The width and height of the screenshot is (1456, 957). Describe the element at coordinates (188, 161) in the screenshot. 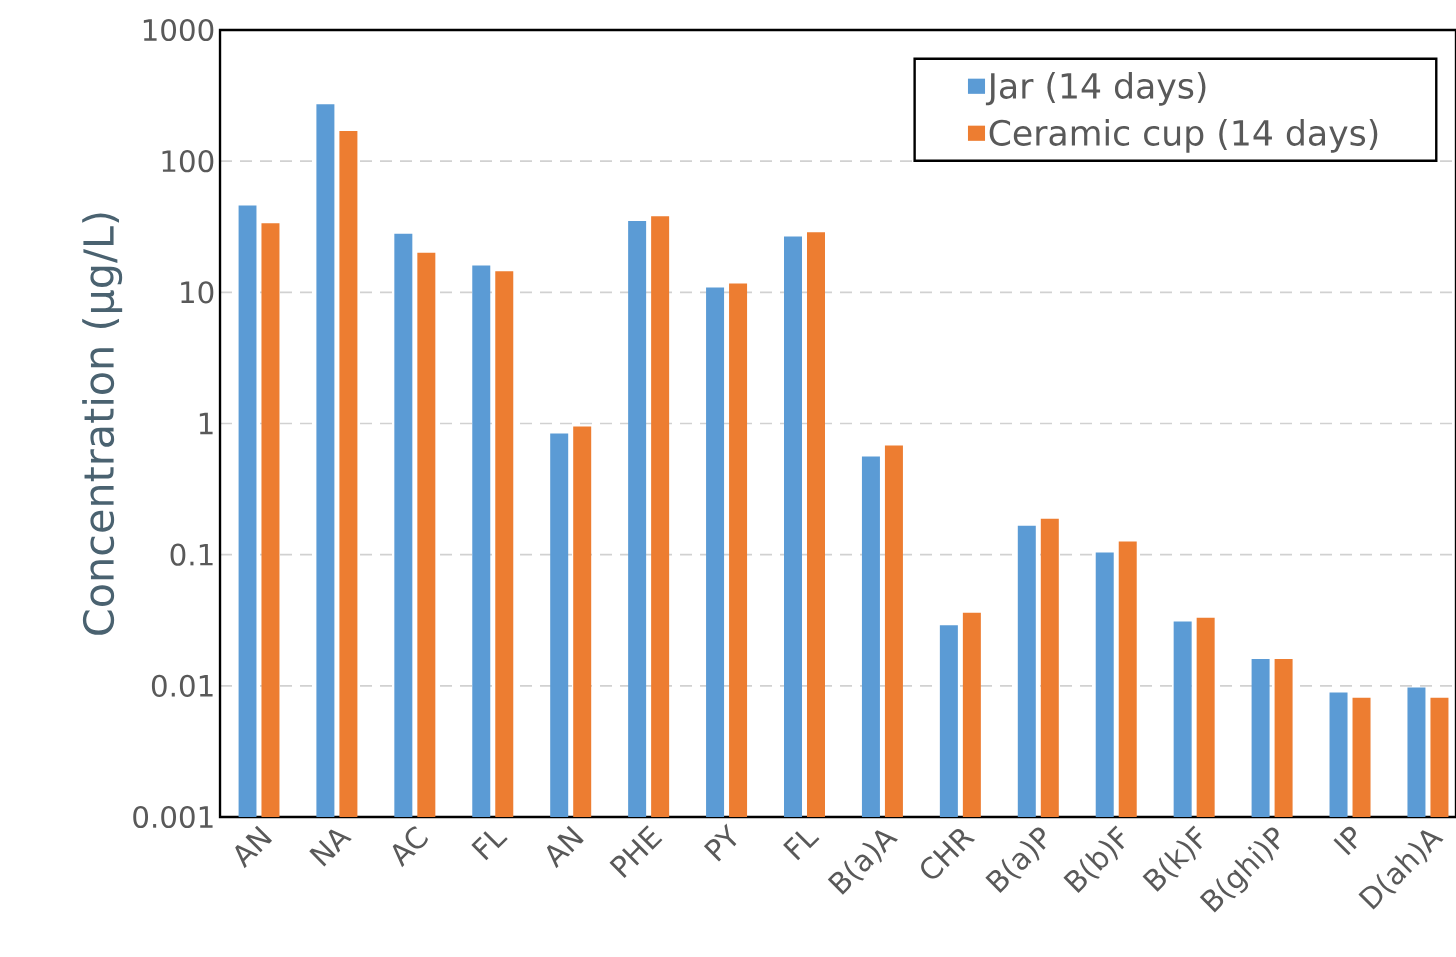

I see `y-tick-label: 100` at that location.